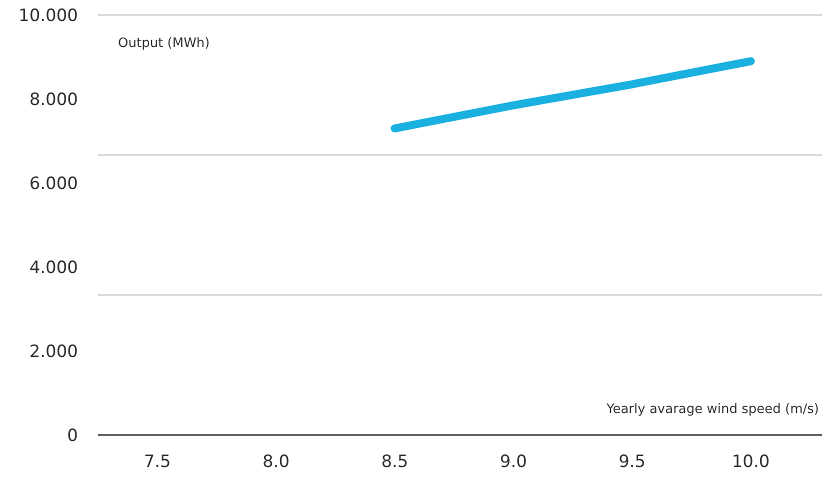 The width and height of the screenshot is (825, 485). Describe the element at coordinates (513, 462) in the screenshot. I see `x-tick-label: 9.0` at that location.